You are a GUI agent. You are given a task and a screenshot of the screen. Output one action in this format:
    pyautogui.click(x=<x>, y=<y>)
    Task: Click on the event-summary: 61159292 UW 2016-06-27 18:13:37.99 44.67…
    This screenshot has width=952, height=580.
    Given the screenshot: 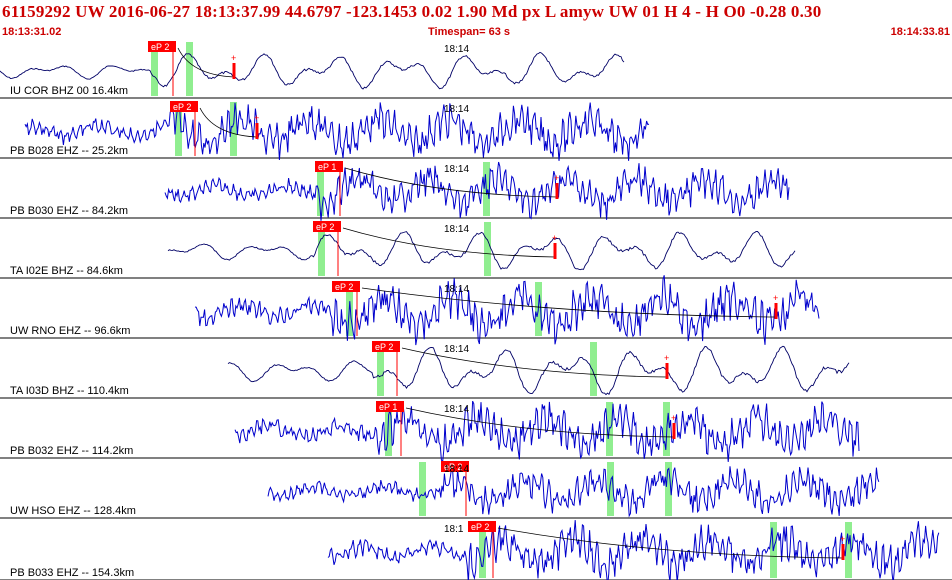 What is the action you would take?
    pyautogui.click(x=412, y=11)
    